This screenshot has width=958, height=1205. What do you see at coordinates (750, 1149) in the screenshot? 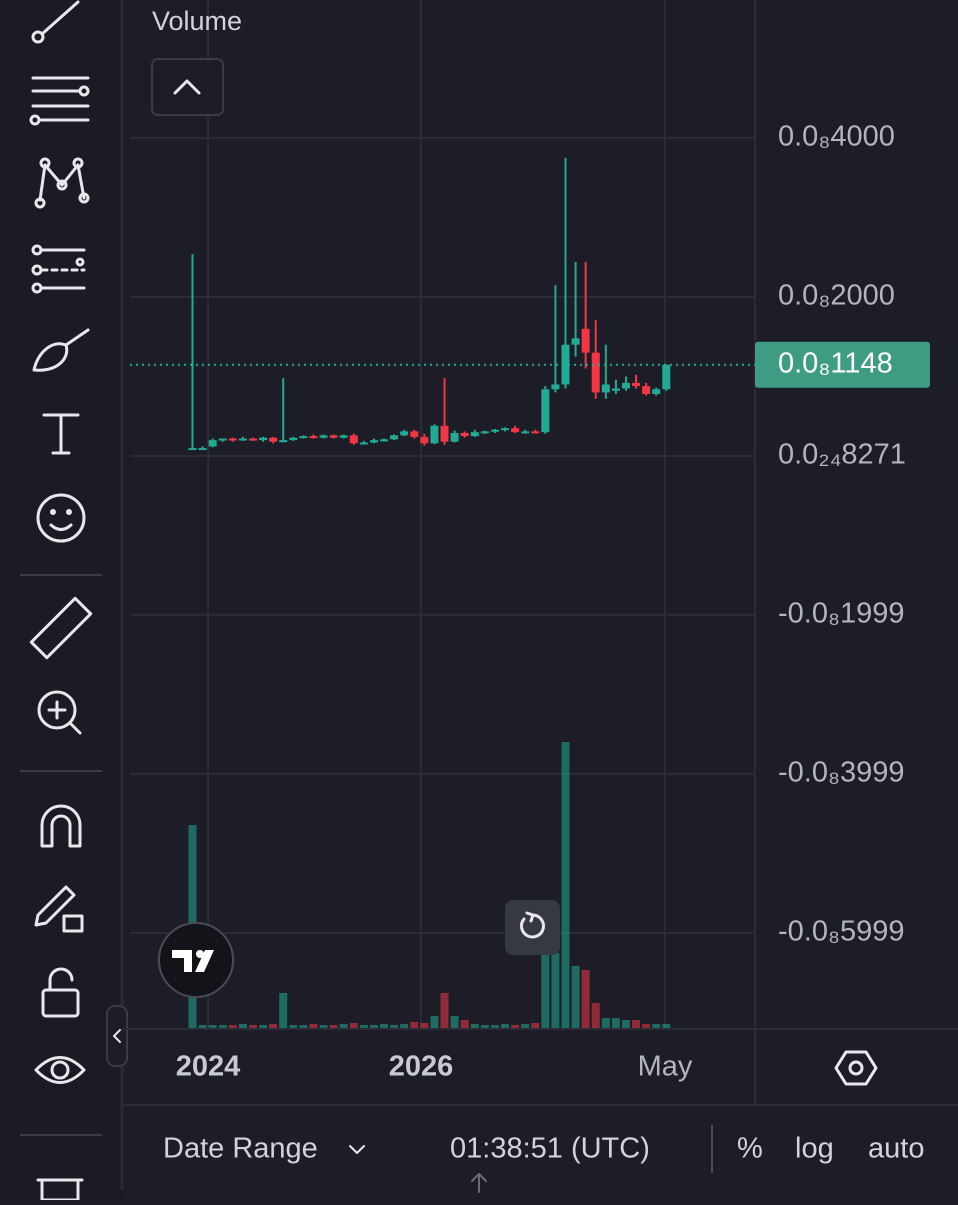
I see `percent-toggle: %` at bounding box center [750, 1149].